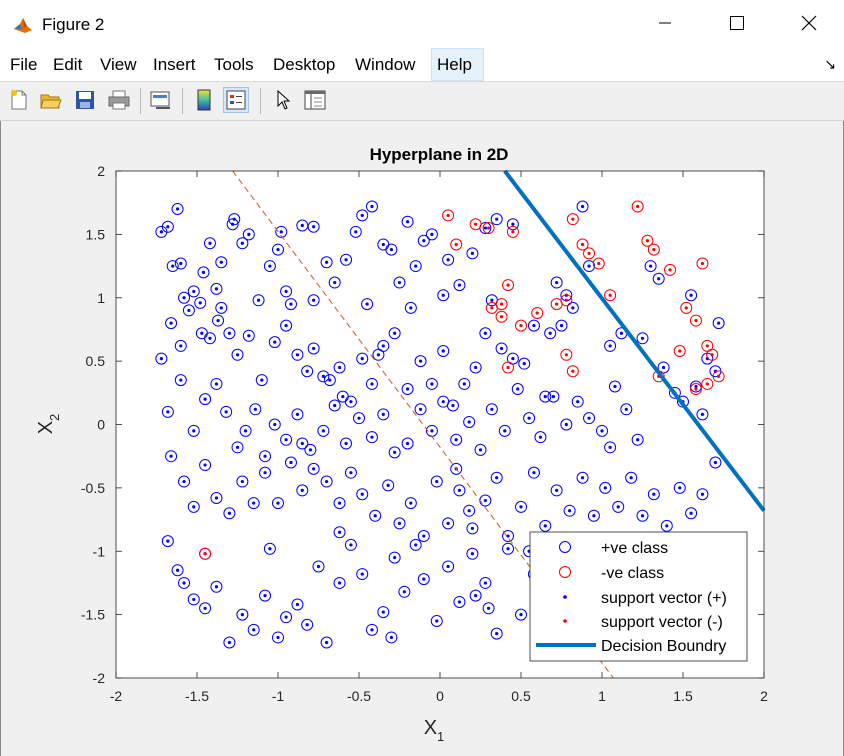 The height and width of the screenshot is (756, 844). I want to click on close-button, so click(809, 23).